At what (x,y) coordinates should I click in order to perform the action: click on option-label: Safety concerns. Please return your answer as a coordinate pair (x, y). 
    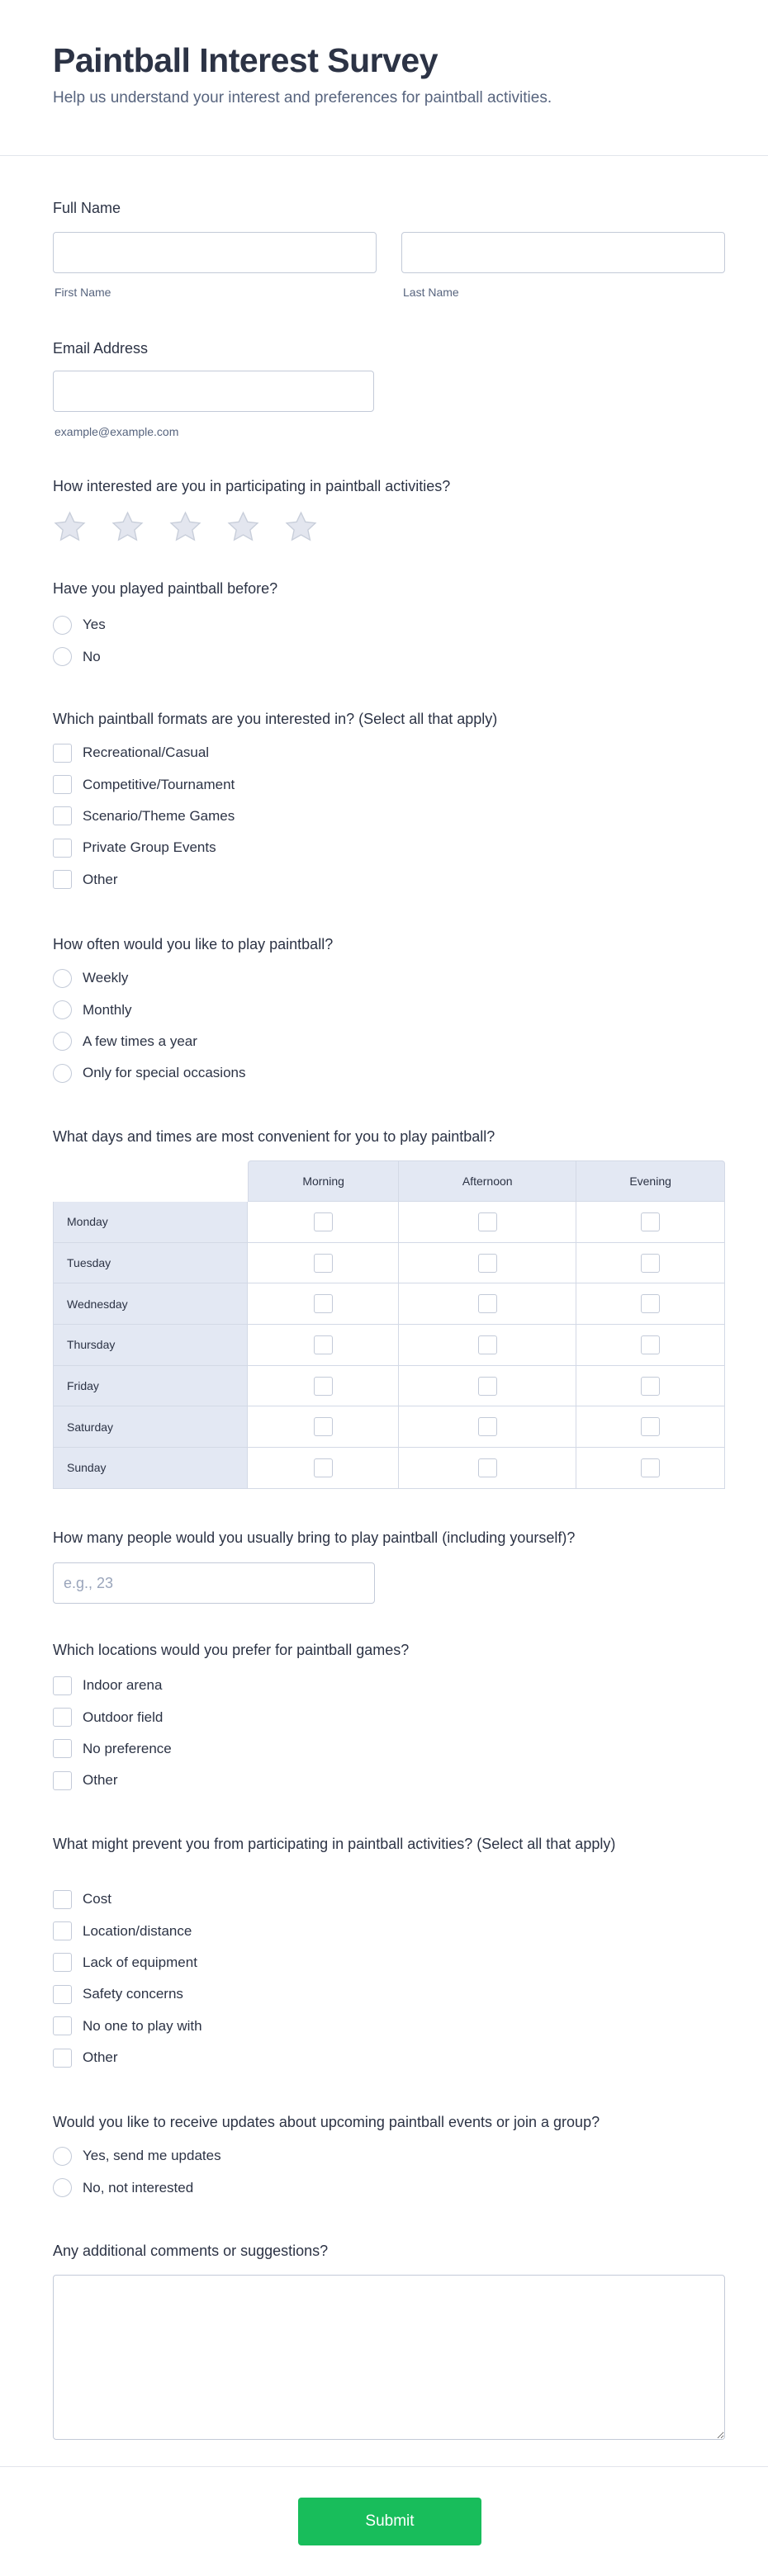
    Looking at the image, I should click on (133, 1994).